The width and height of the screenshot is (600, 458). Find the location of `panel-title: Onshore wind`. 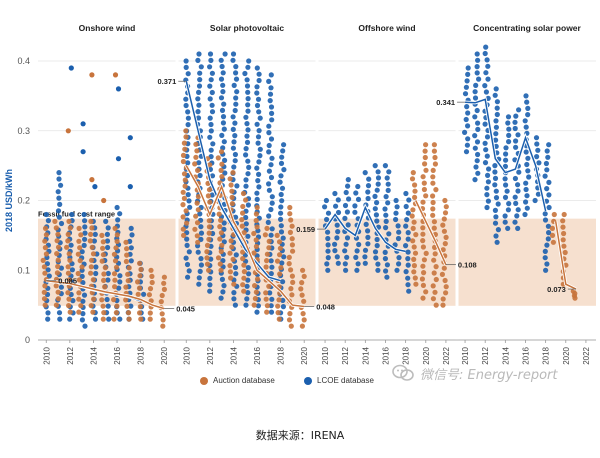

panel-title: Onshore wind is located at coordinates (107, 28).